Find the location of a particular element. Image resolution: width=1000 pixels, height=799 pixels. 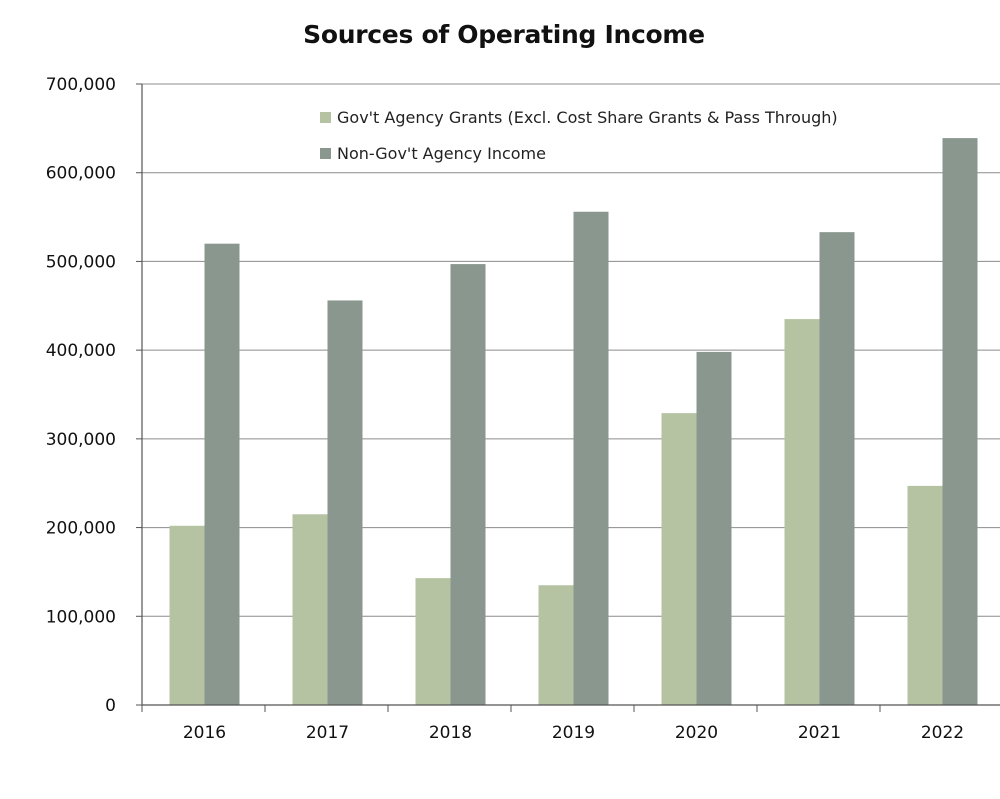

y-tick-label: 300,000 is located at coordinates (81, 440).